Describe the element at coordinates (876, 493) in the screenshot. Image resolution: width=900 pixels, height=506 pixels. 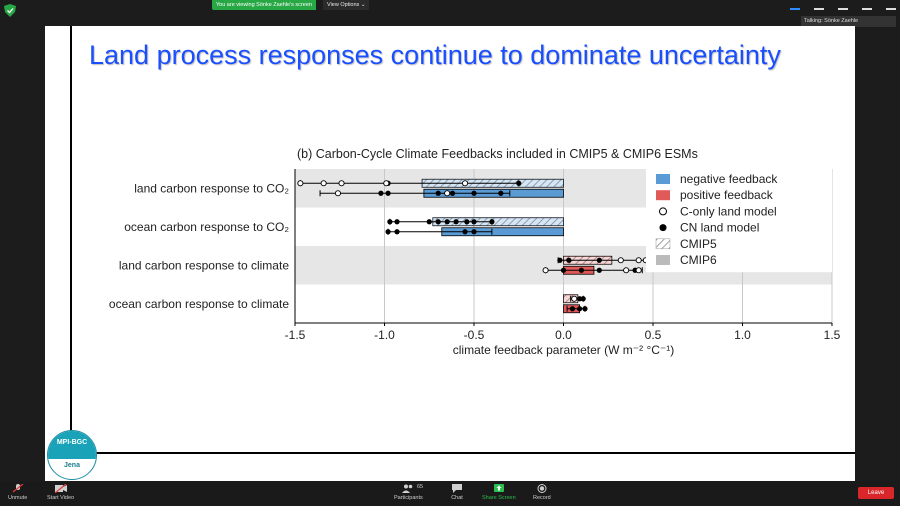
I see `leave-button: Leave` at that location.